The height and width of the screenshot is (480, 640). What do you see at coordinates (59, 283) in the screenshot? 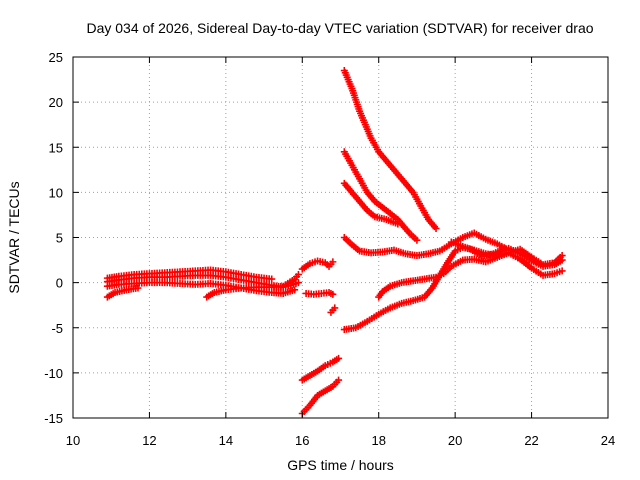
I see `y-tick-label: 0` at bounding box center [59, 283].